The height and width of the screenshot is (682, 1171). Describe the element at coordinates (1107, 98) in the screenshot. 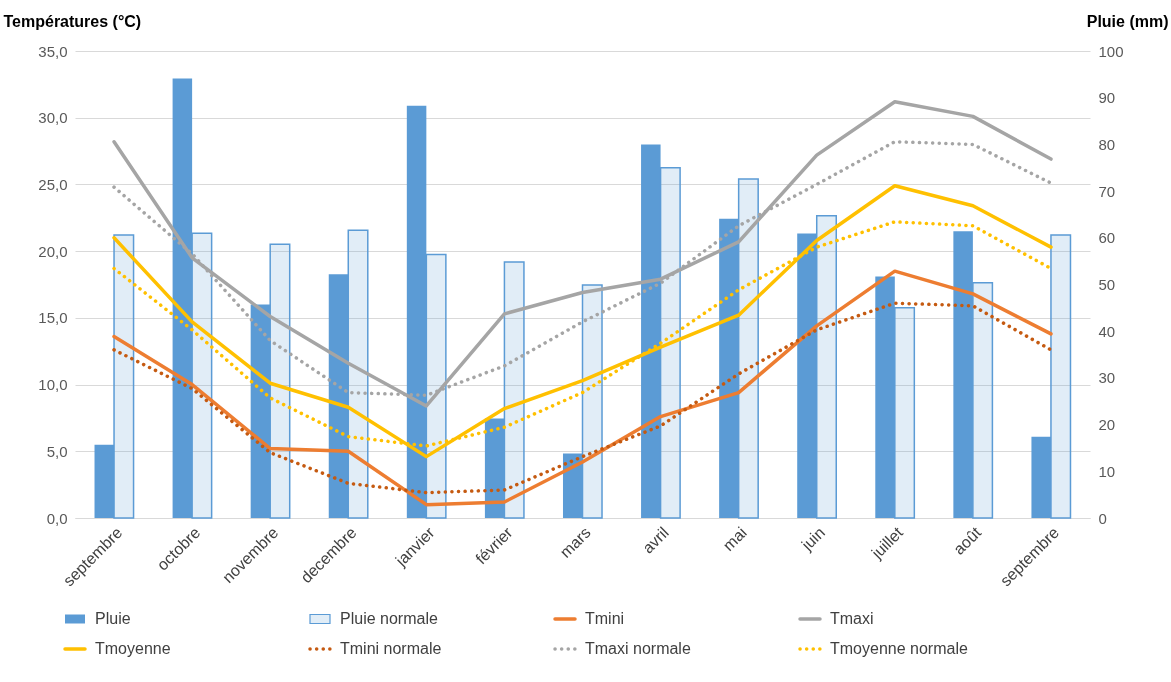

I see `y2-tick-label: 90` at that location.